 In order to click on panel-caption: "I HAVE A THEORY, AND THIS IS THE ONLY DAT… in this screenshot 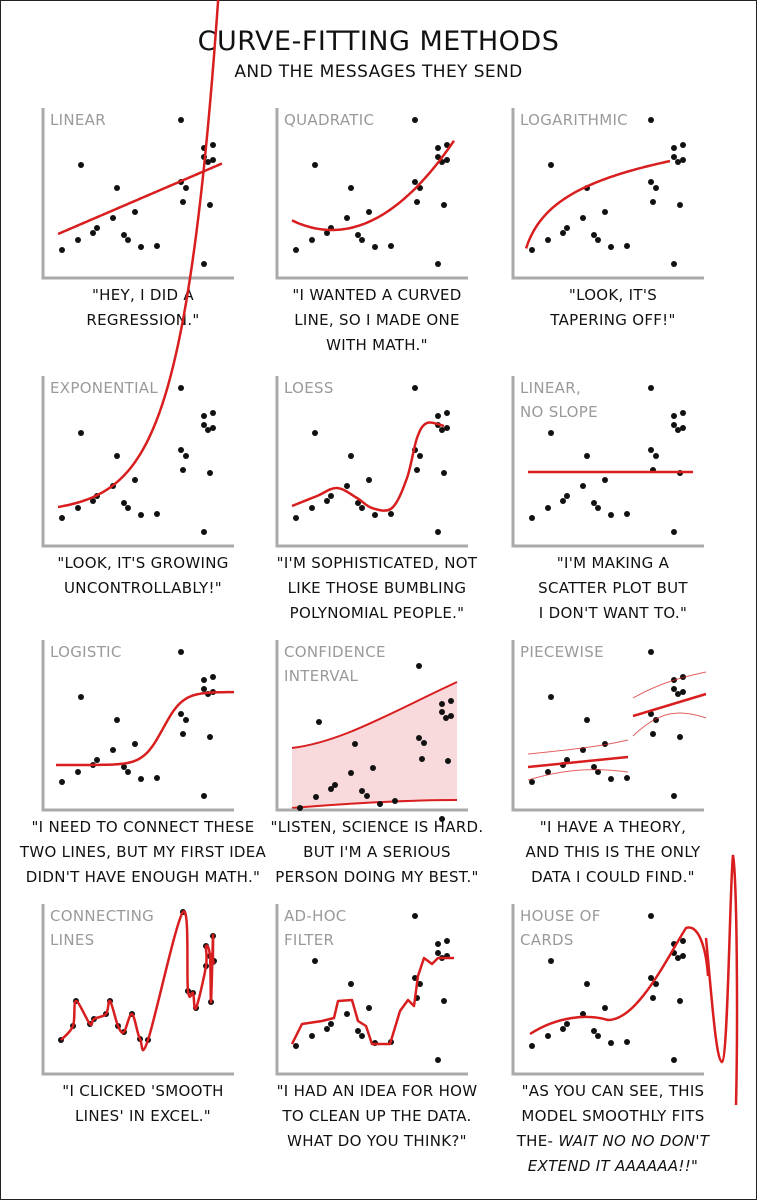, I will do `click(613, 852)`.